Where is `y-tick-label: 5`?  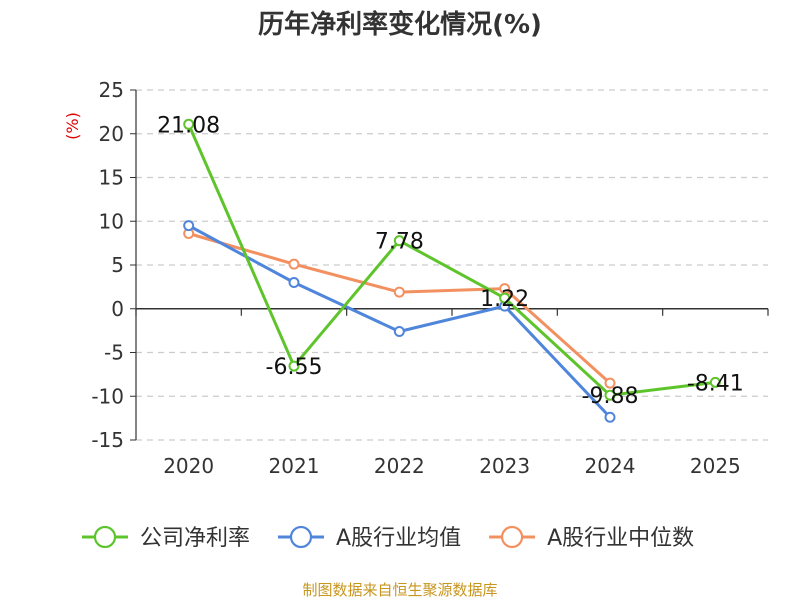 y-tick-label: 5 is located at coordinates (117, 265).